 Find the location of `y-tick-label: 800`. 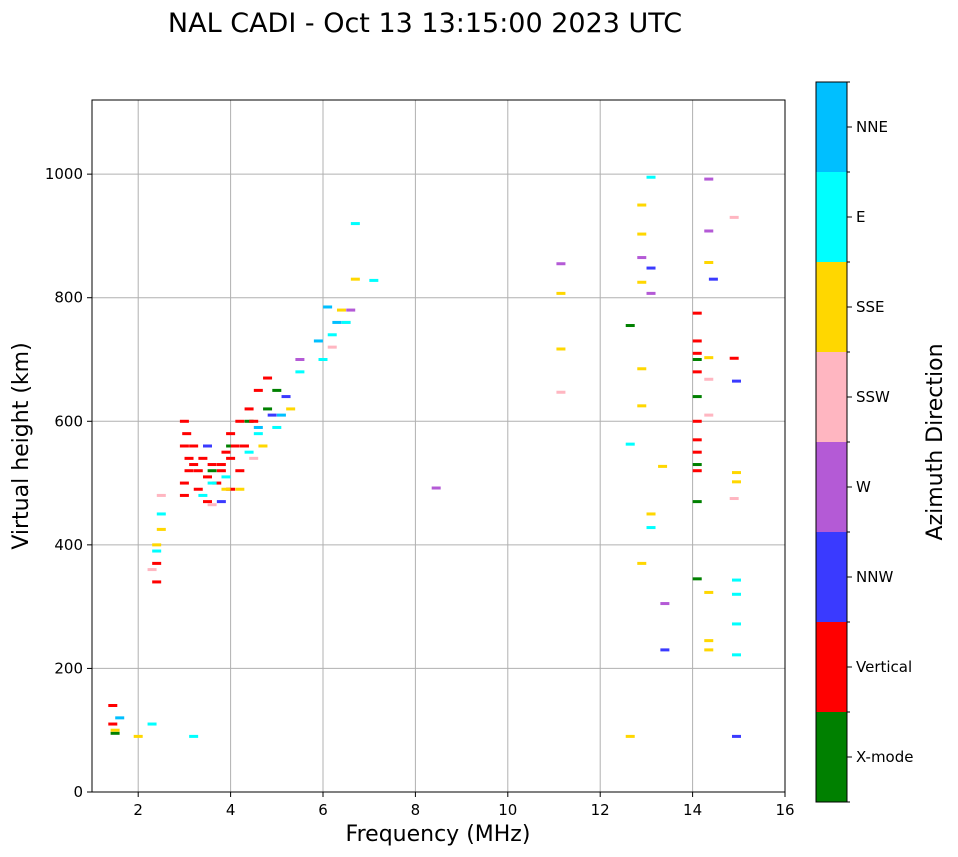

y-tick-label: 800 is located at coordinates (68, 298).